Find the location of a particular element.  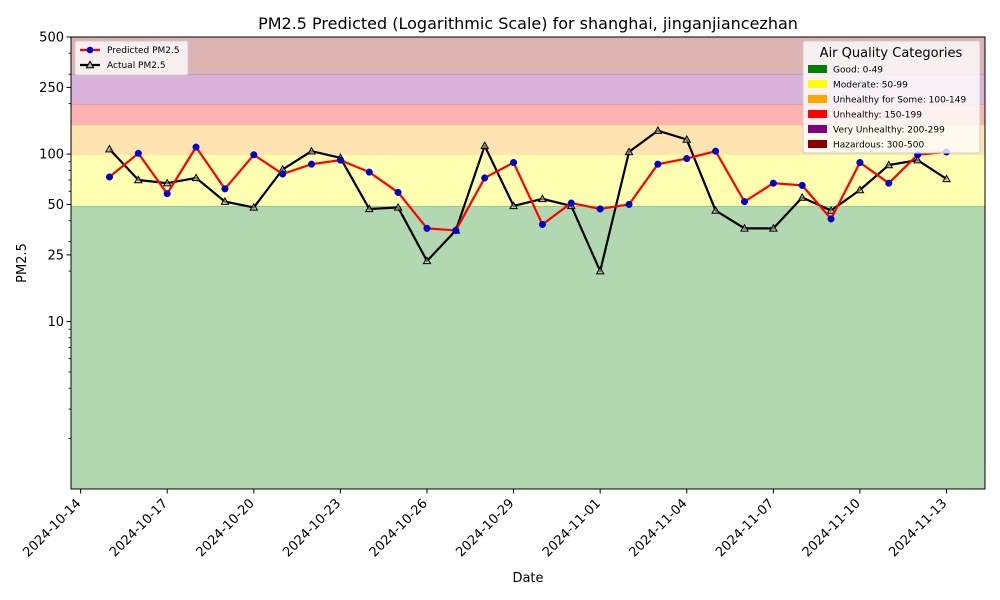

y-axis: 10 25 50 100 250 500 is located at coordinates (55, 235).